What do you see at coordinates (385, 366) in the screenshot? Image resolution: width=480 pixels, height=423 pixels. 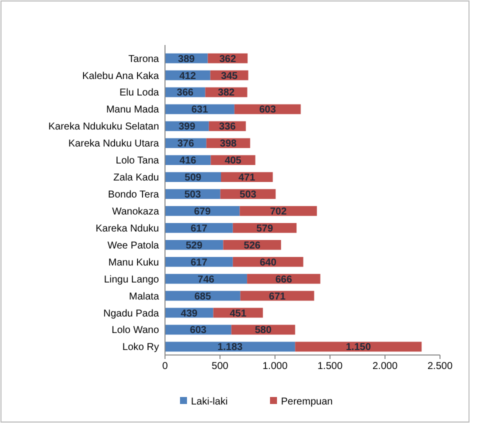 I see `x-tick-label: 2.000` at bounding box center [385, 366].